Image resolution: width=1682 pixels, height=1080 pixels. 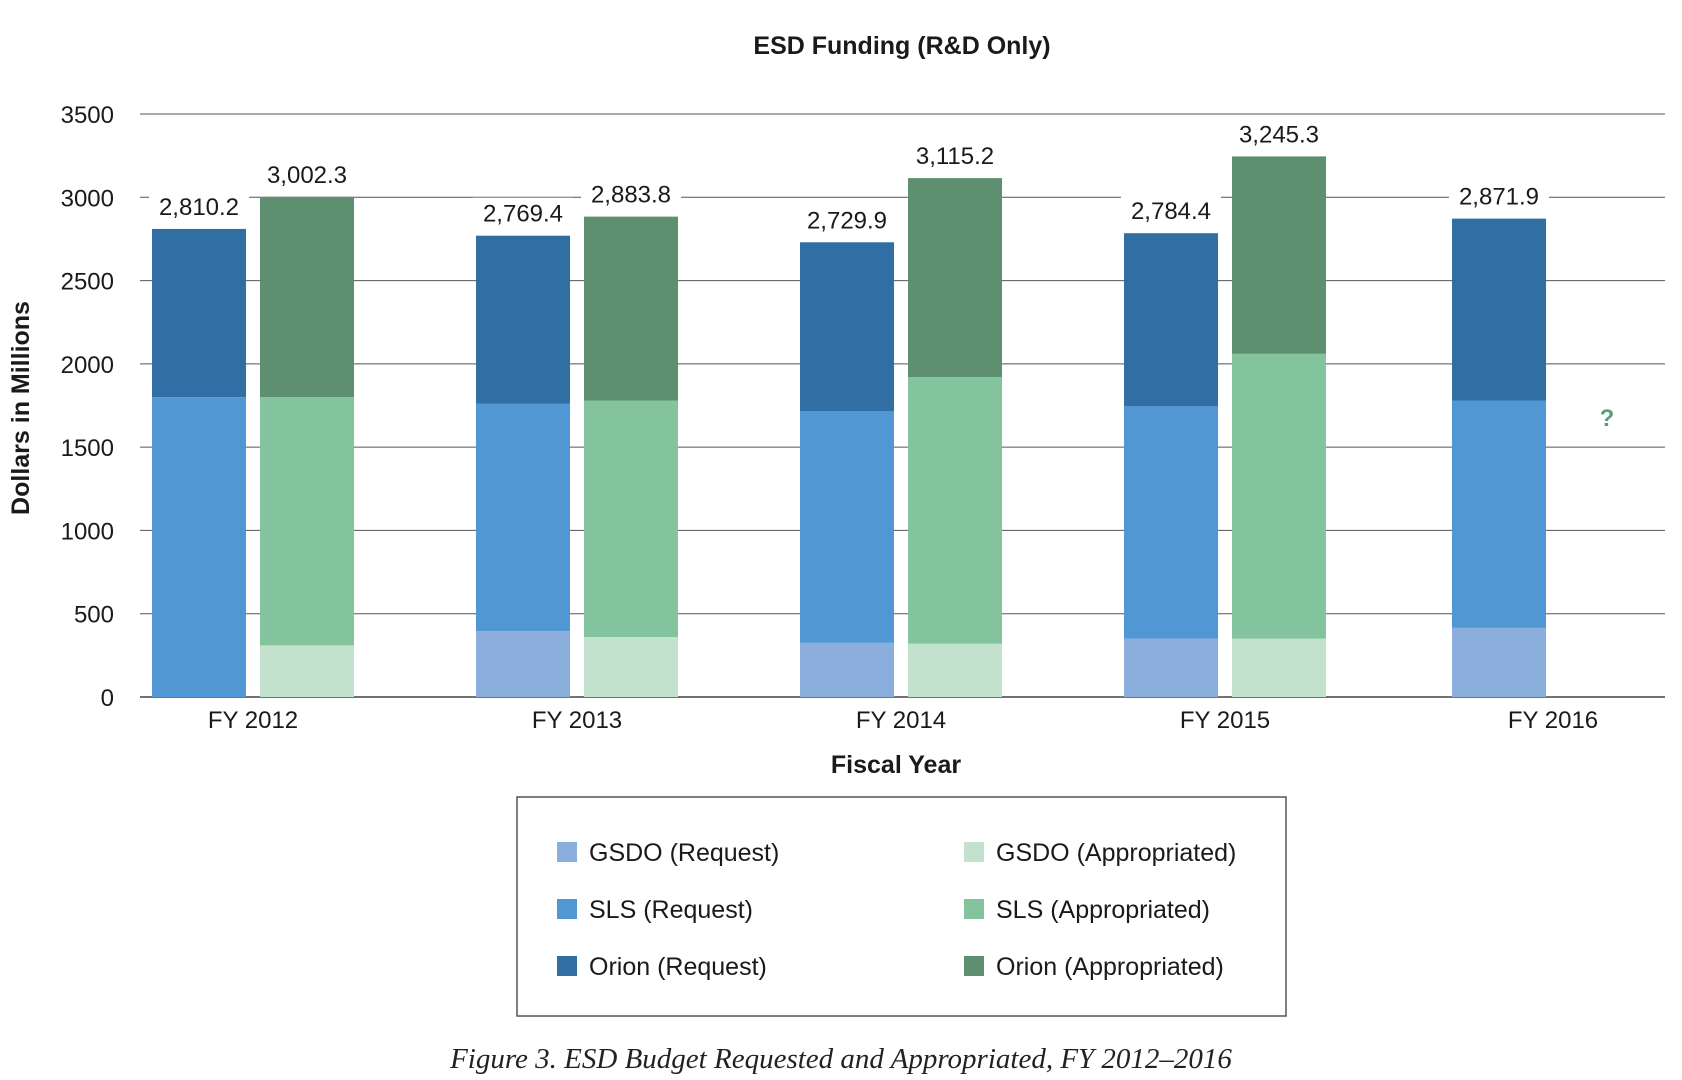 What do you see at coordinates (577, 720) in the screenshot?
I see `x-tick-label: FY 2013` at bounding box center [577, 720].